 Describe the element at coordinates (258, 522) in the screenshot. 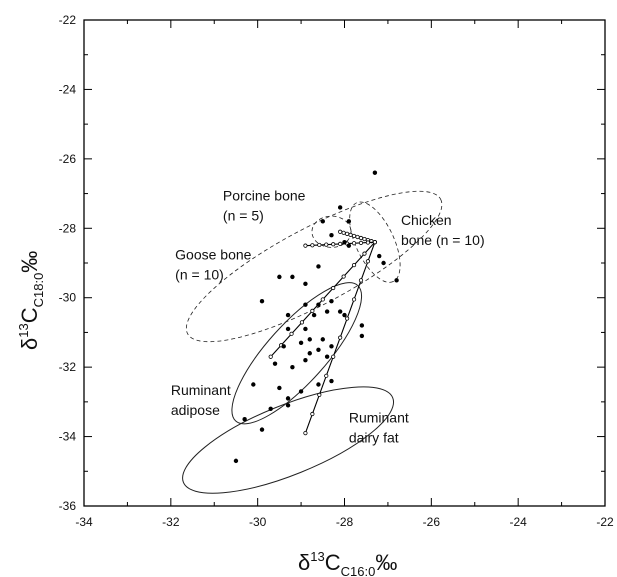

I see `x-tick-label: -30` at that location.